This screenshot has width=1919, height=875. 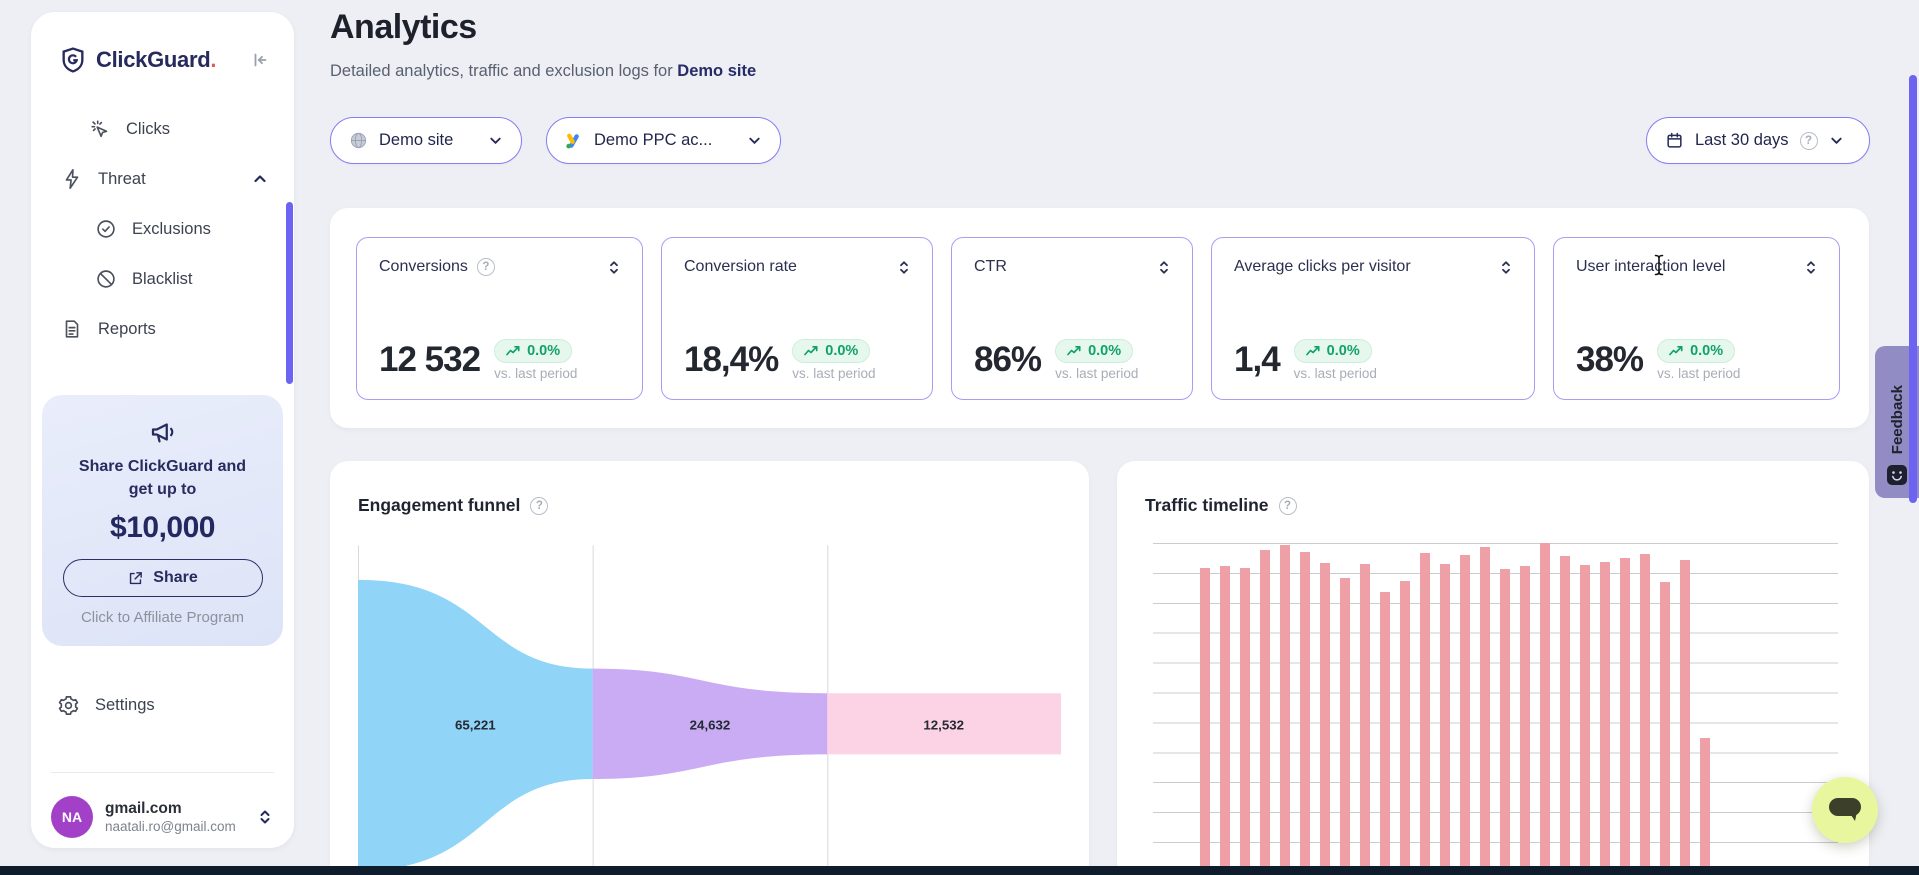 What do you see at coordinates (1008, 359) in the screenshot?
I see `kpi-value: 86%` at bounding box center [1008, 359].